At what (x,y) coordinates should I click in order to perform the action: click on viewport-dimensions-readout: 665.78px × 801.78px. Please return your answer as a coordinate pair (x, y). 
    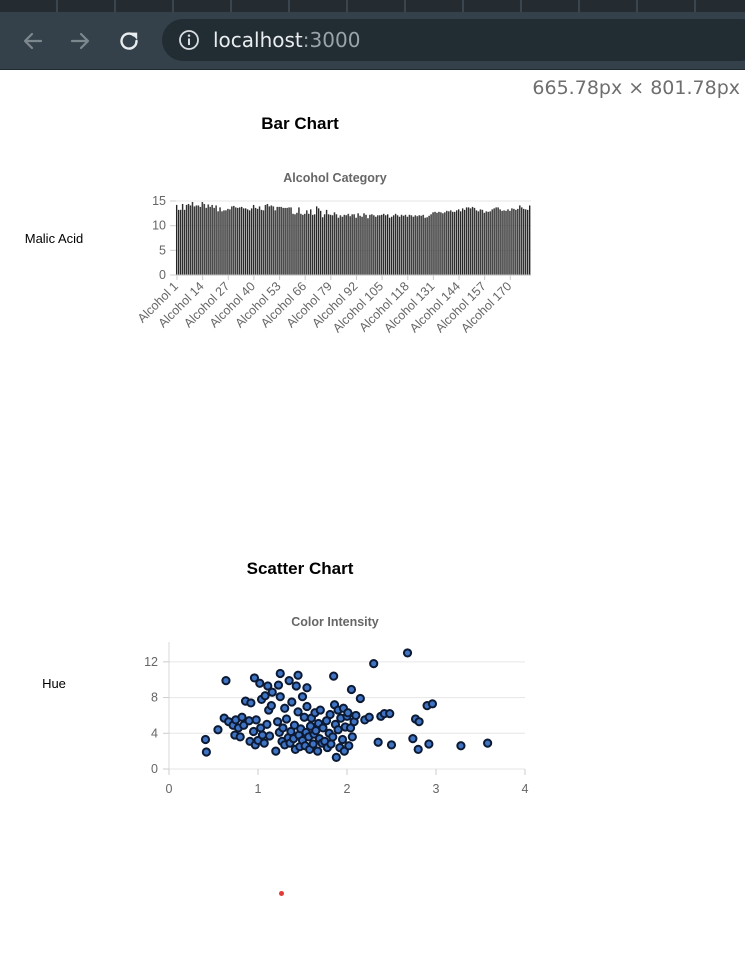
    Looking at the image, I should click on (636, 88).